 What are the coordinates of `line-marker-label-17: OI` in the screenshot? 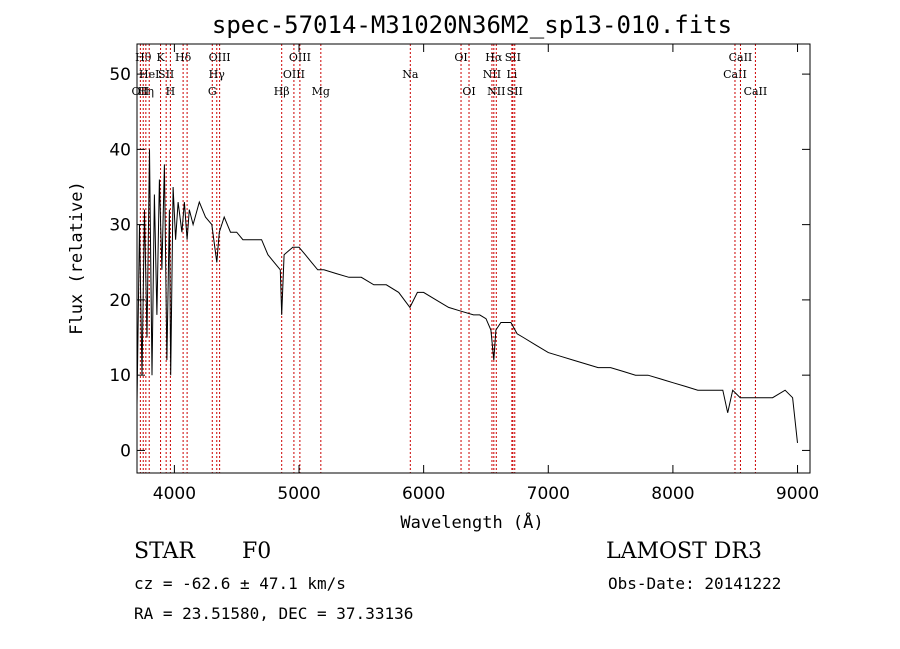 It's located at (460, 57).